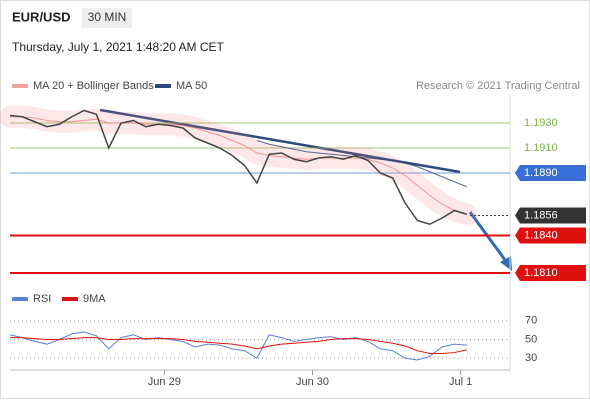 This screenshot has width=590, height=400. What do you see at coordinates (41, 16) in the screenshot?
I see `symbol: EUR/USD` at bounding box center [41, 16].